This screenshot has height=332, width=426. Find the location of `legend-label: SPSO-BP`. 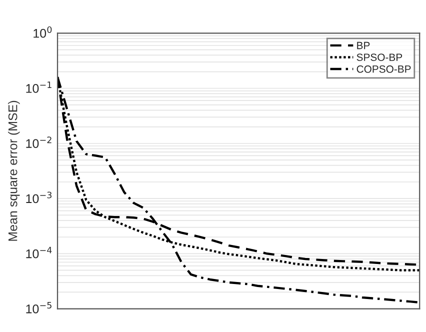

legend-label: SPSO-BP is located at coordinates (379, 57).